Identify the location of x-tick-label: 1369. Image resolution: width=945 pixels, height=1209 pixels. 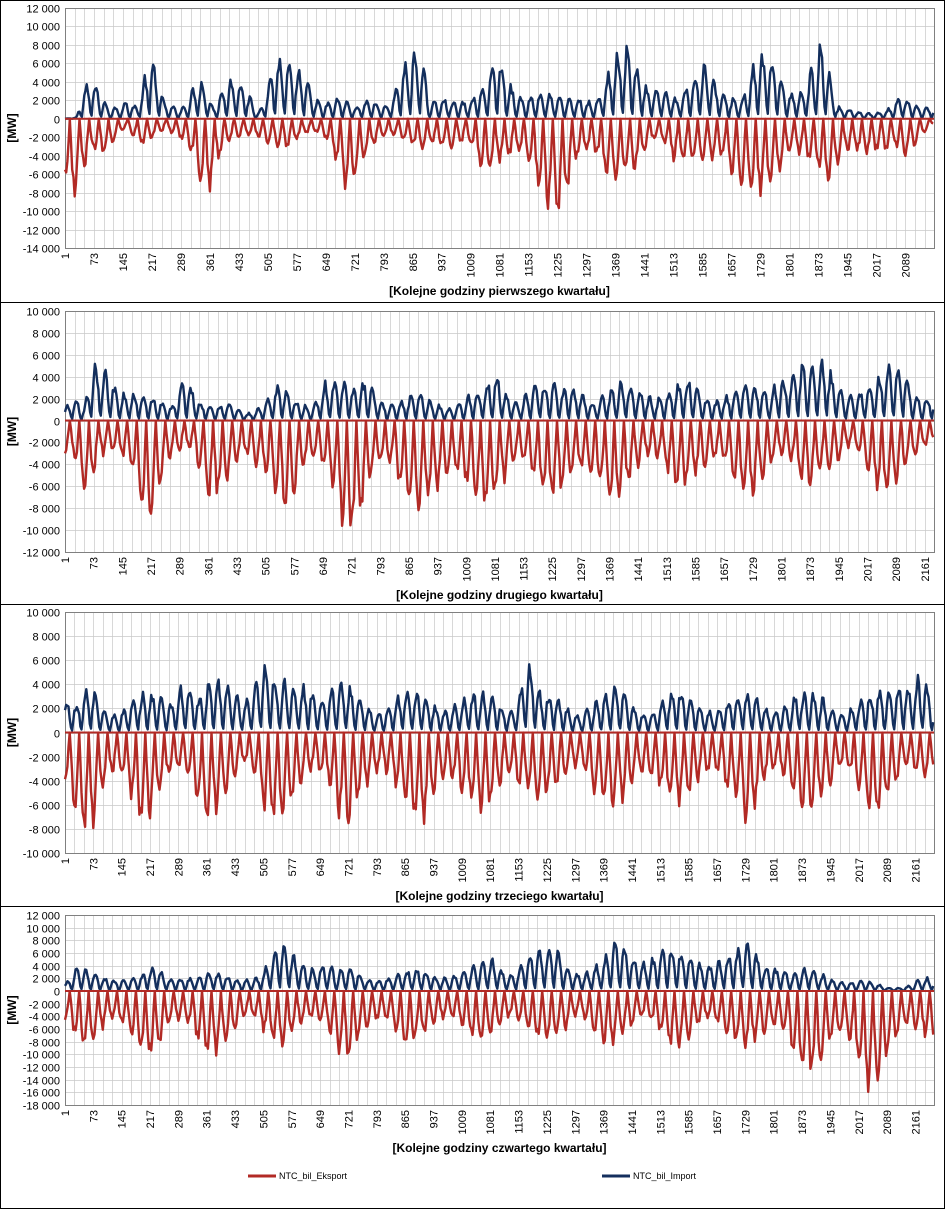
(605, 870).